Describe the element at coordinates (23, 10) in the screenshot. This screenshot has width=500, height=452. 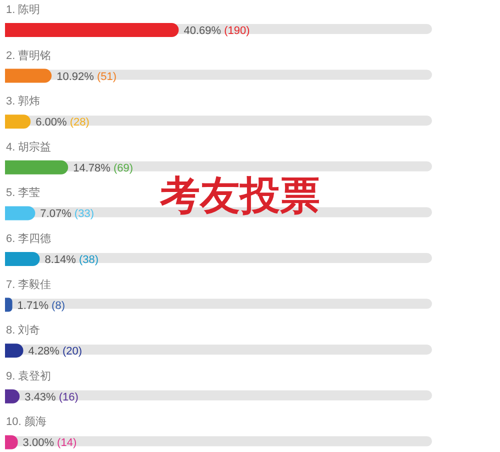
I see `y-tick-label: 1. 陈明` at that location.